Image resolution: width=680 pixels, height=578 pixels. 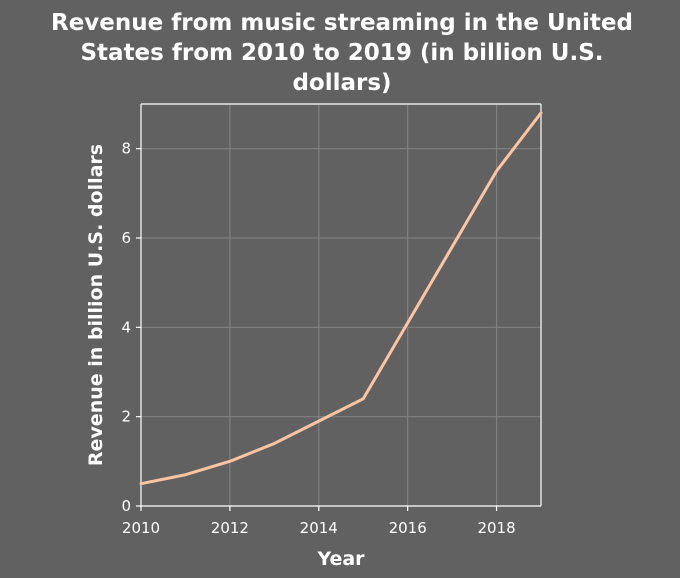 I want to click on x-tick-label: 2016, so click(x=408, y=528).